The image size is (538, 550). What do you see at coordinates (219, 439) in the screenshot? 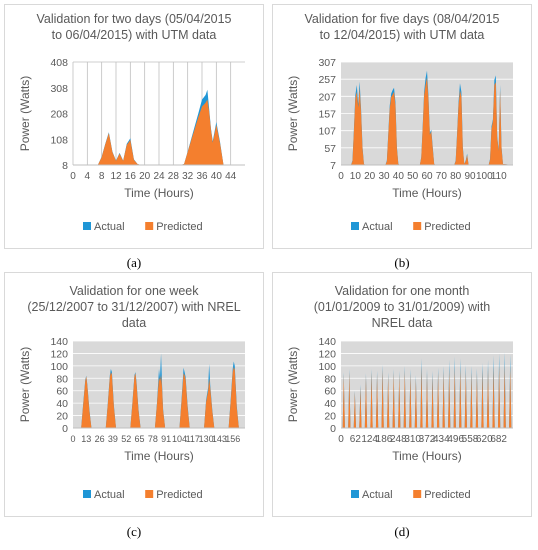
I see `x-tick-label: 143` at bounding box center [219, 439].